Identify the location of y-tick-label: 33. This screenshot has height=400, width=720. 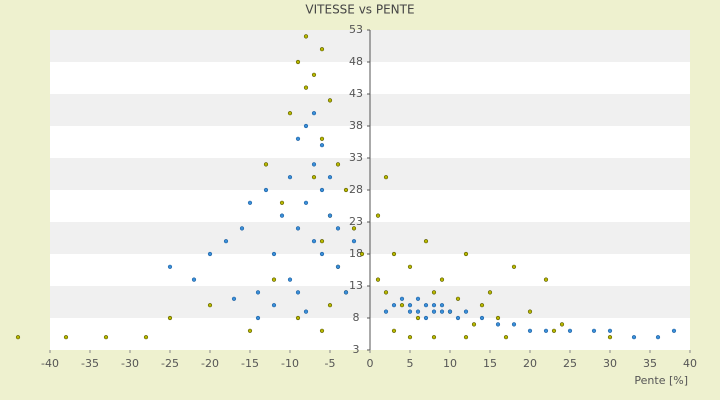
(356, 157).